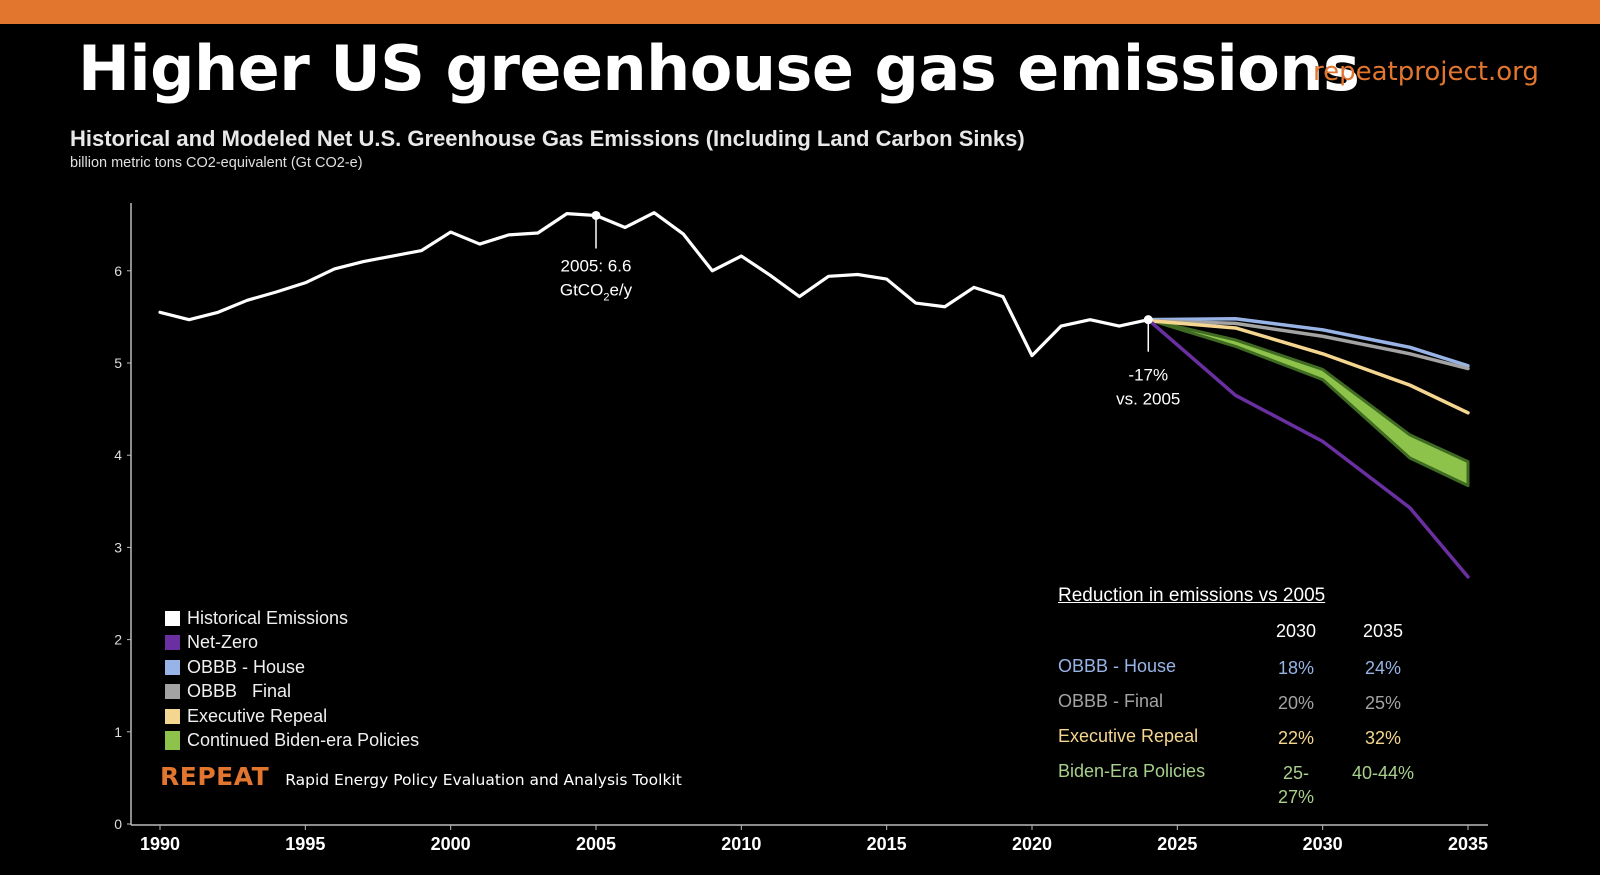  Describe the element at coordinates (1296, 785) in the screenshot. I see `reduction-value: 25- 27%` at that location.